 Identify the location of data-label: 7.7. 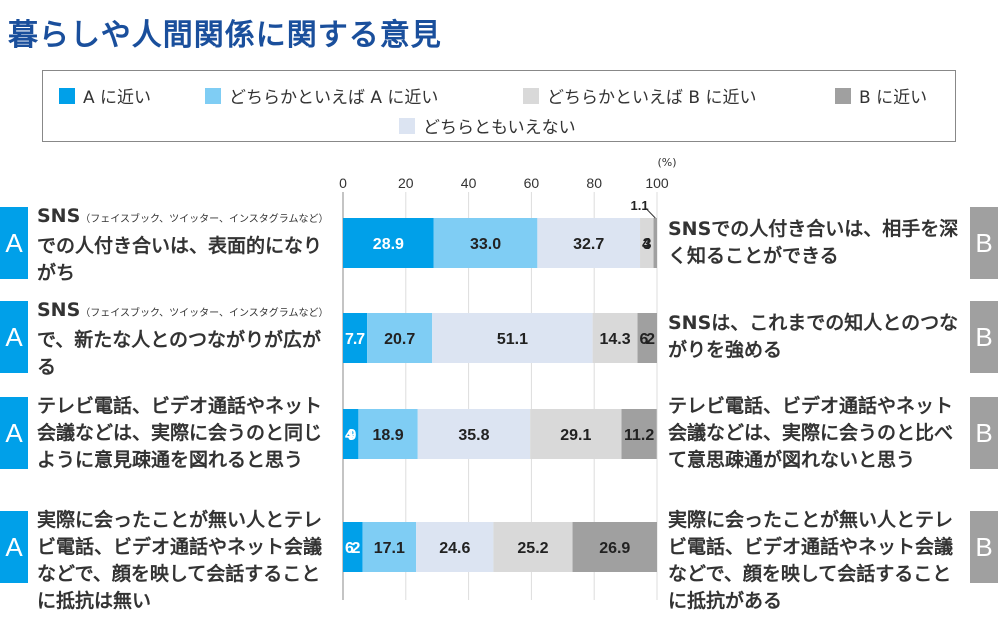
(355, 339).